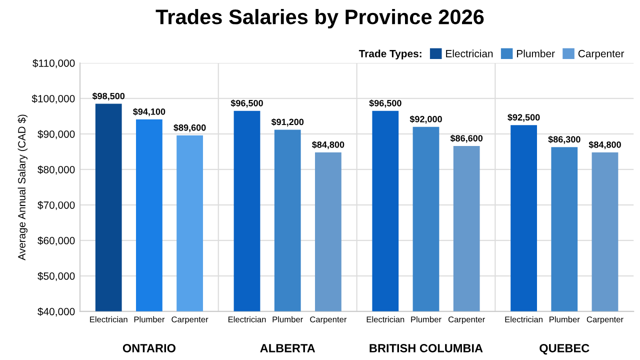  What do you see at coordinates (524, 118) in the screenshot?
I see `data-label: $92,500` at bounding box center [524, 118].